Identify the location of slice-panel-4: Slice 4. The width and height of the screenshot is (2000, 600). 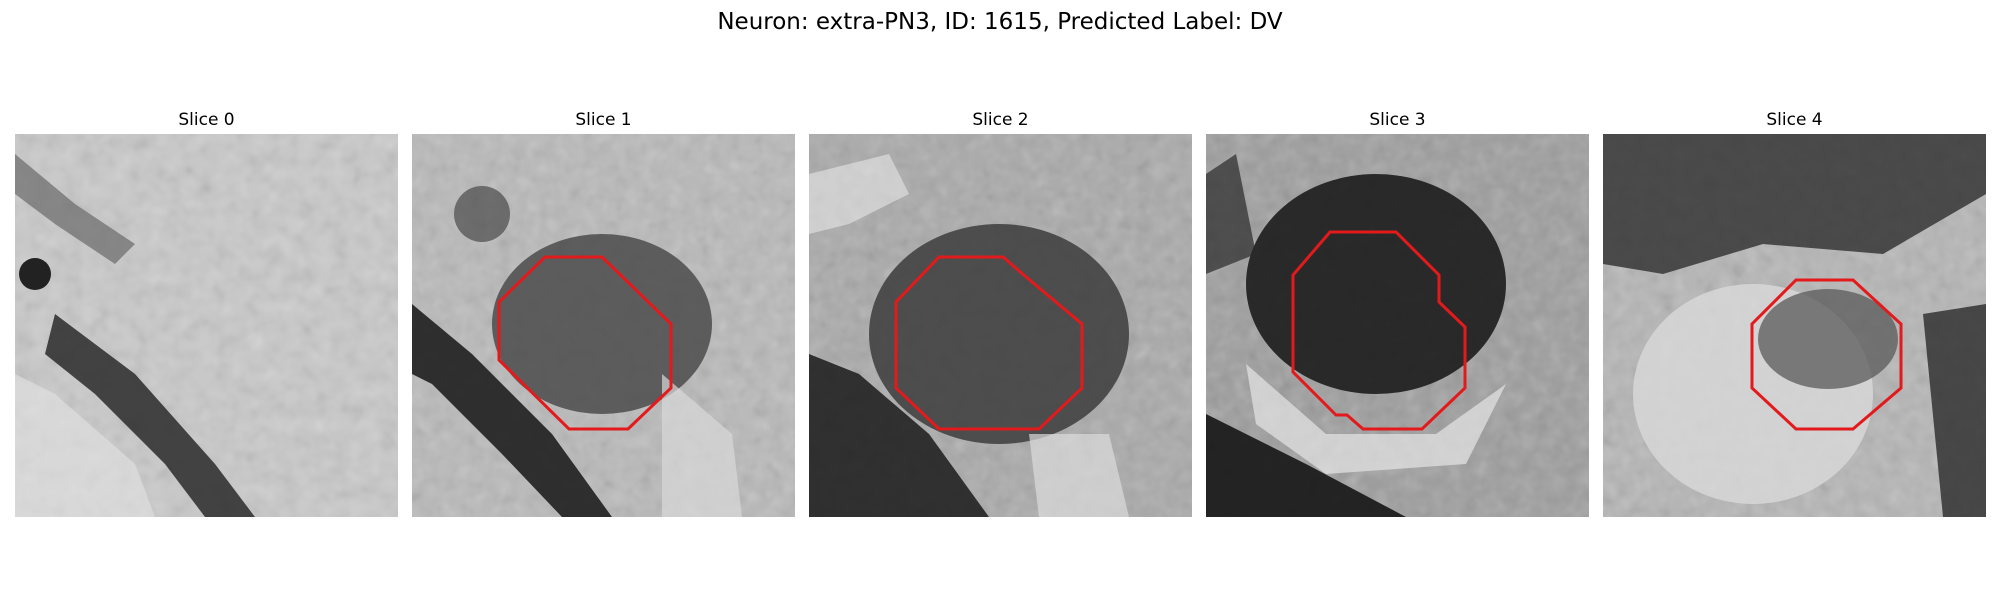
(1794, 313).